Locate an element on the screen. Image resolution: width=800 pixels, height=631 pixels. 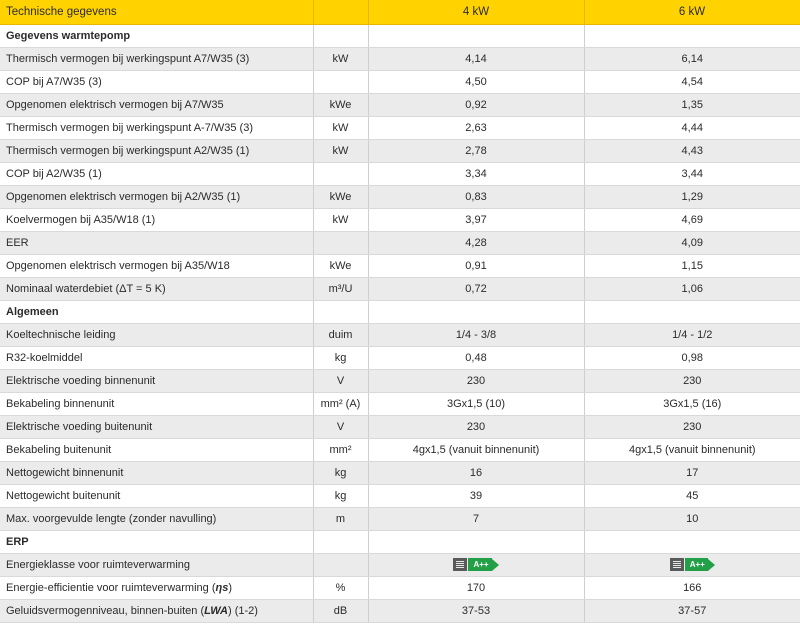
header-col-4kw: 4 kW is located at coordinates (476, 12).